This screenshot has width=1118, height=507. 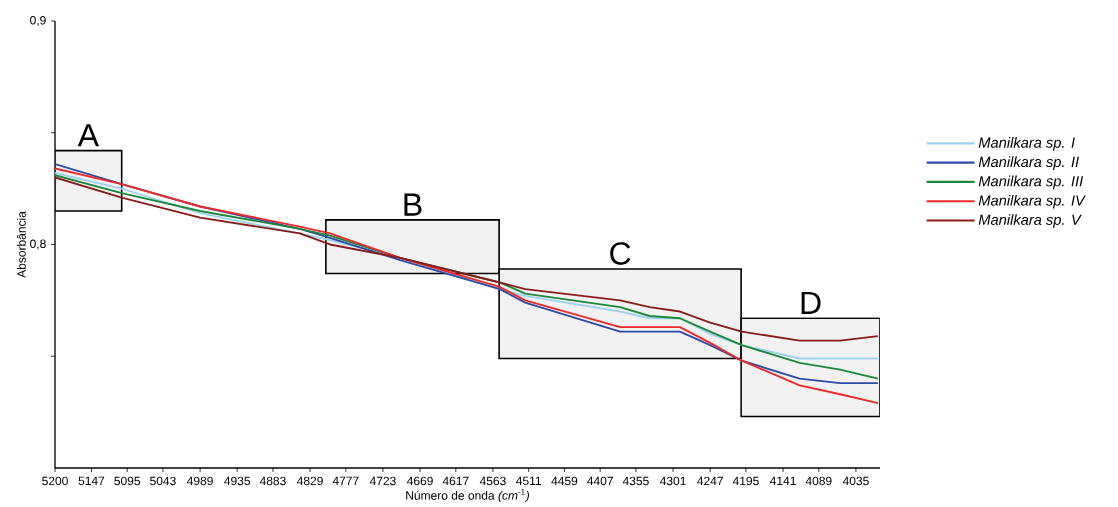 What do you see at coordinates (620, 253) in the screenshot?
I see `band-label: C` at bounding box center [620, 253].